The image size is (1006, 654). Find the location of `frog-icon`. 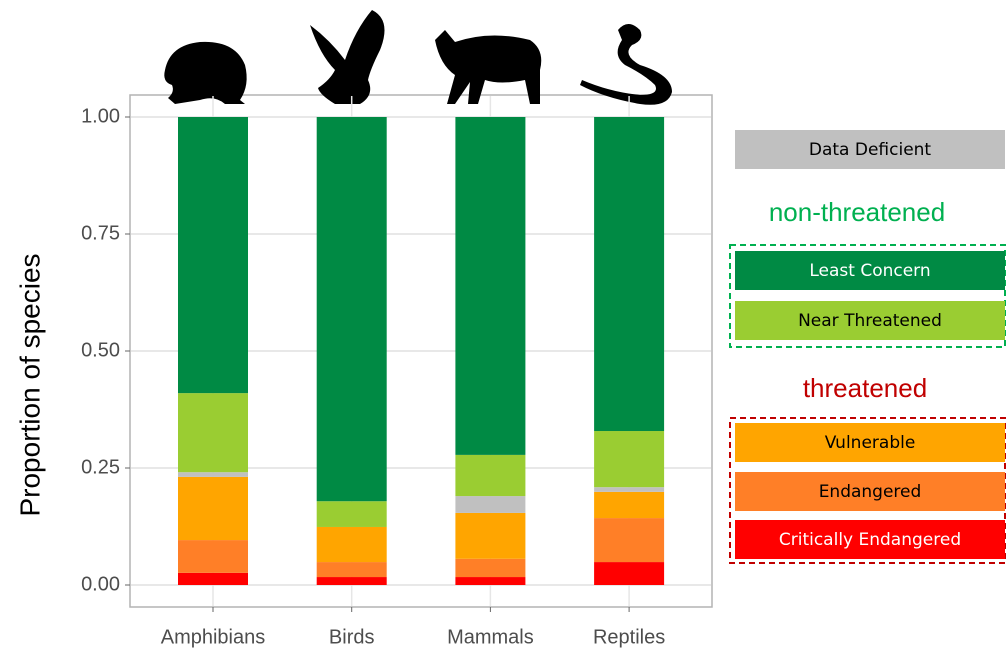

frog-icon is located at coordinates (205, 72).